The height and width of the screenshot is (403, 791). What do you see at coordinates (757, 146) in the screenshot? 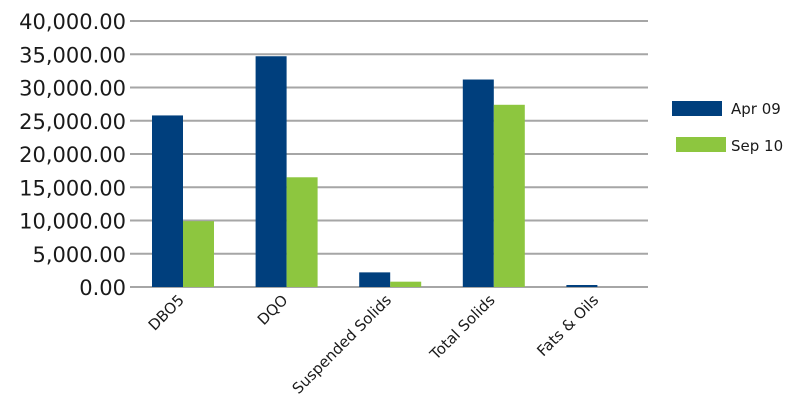
I see `legend-label-sep-10: Sep 10` at bounding box center [757, 146].